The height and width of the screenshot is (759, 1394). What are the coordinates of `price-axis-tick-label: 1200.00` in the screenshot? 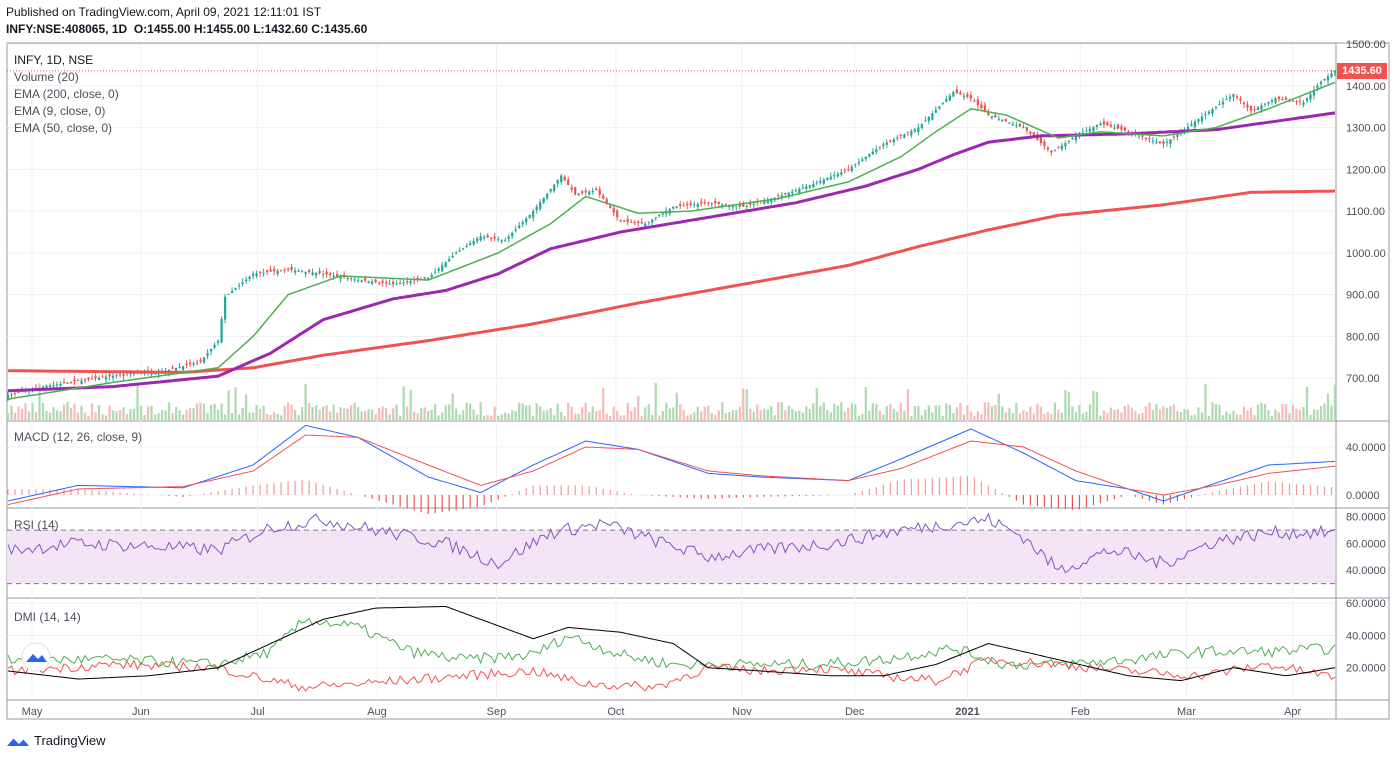 It's located at (1366, 170).